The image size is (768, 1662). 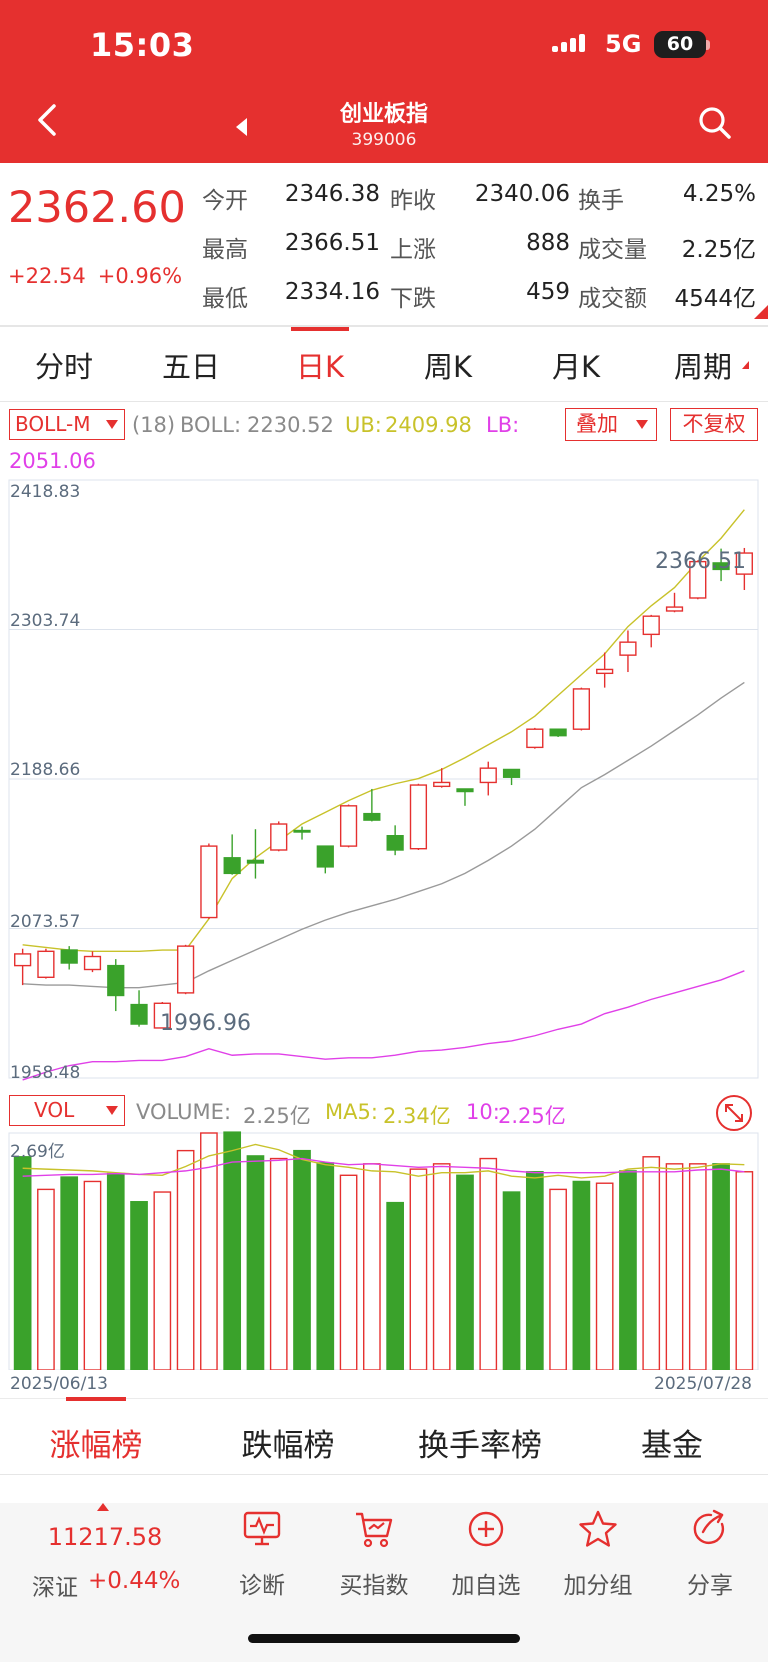 What do you see at coordinates (47, 276) in the screenshot?
I see `change-value: +22.54` at bounding box center [47, 276].